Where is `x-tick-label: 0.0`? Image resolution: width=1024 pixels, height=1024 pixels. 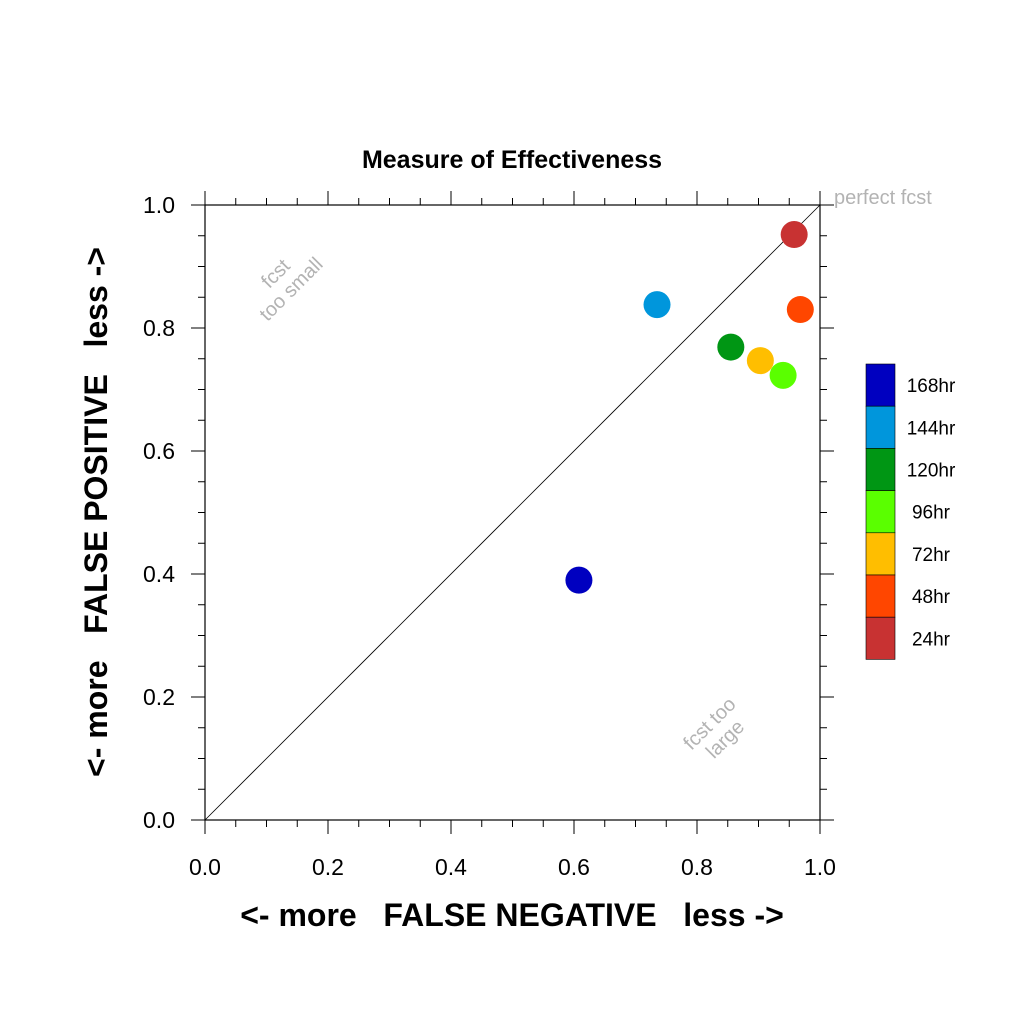 x-tick-label: 0.0 is located at coordinates (205, 867).